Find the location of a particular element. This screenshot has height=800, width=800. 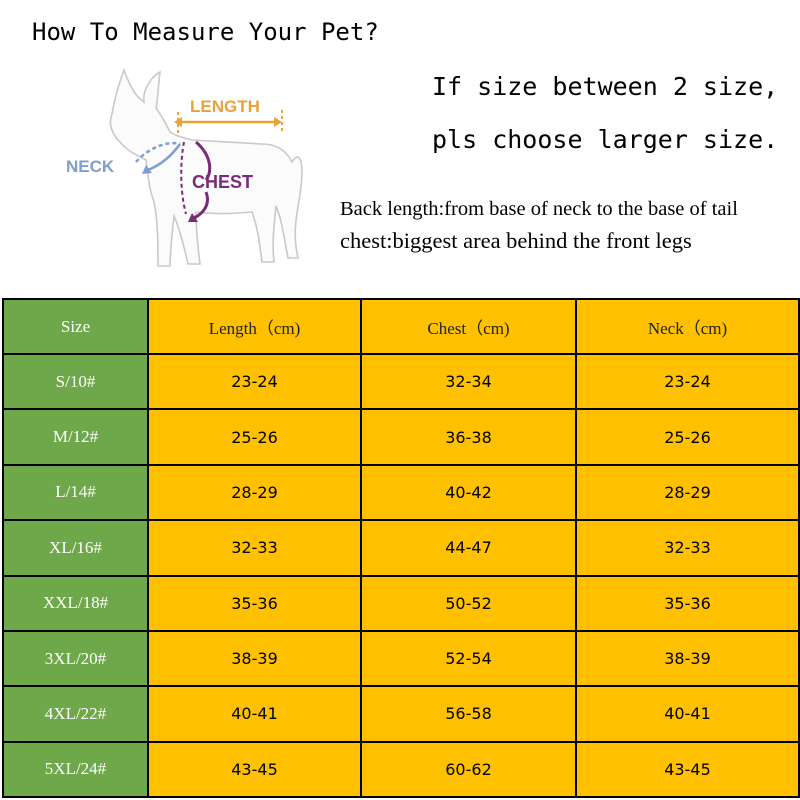

chest-marker is located at coordinates (183, 178).